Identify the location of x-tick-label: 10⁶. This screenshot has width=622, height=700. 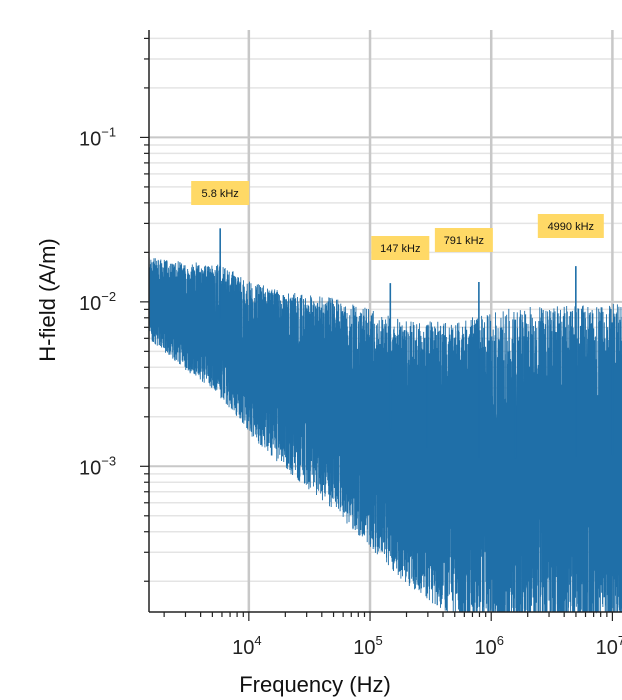
(488, 646).